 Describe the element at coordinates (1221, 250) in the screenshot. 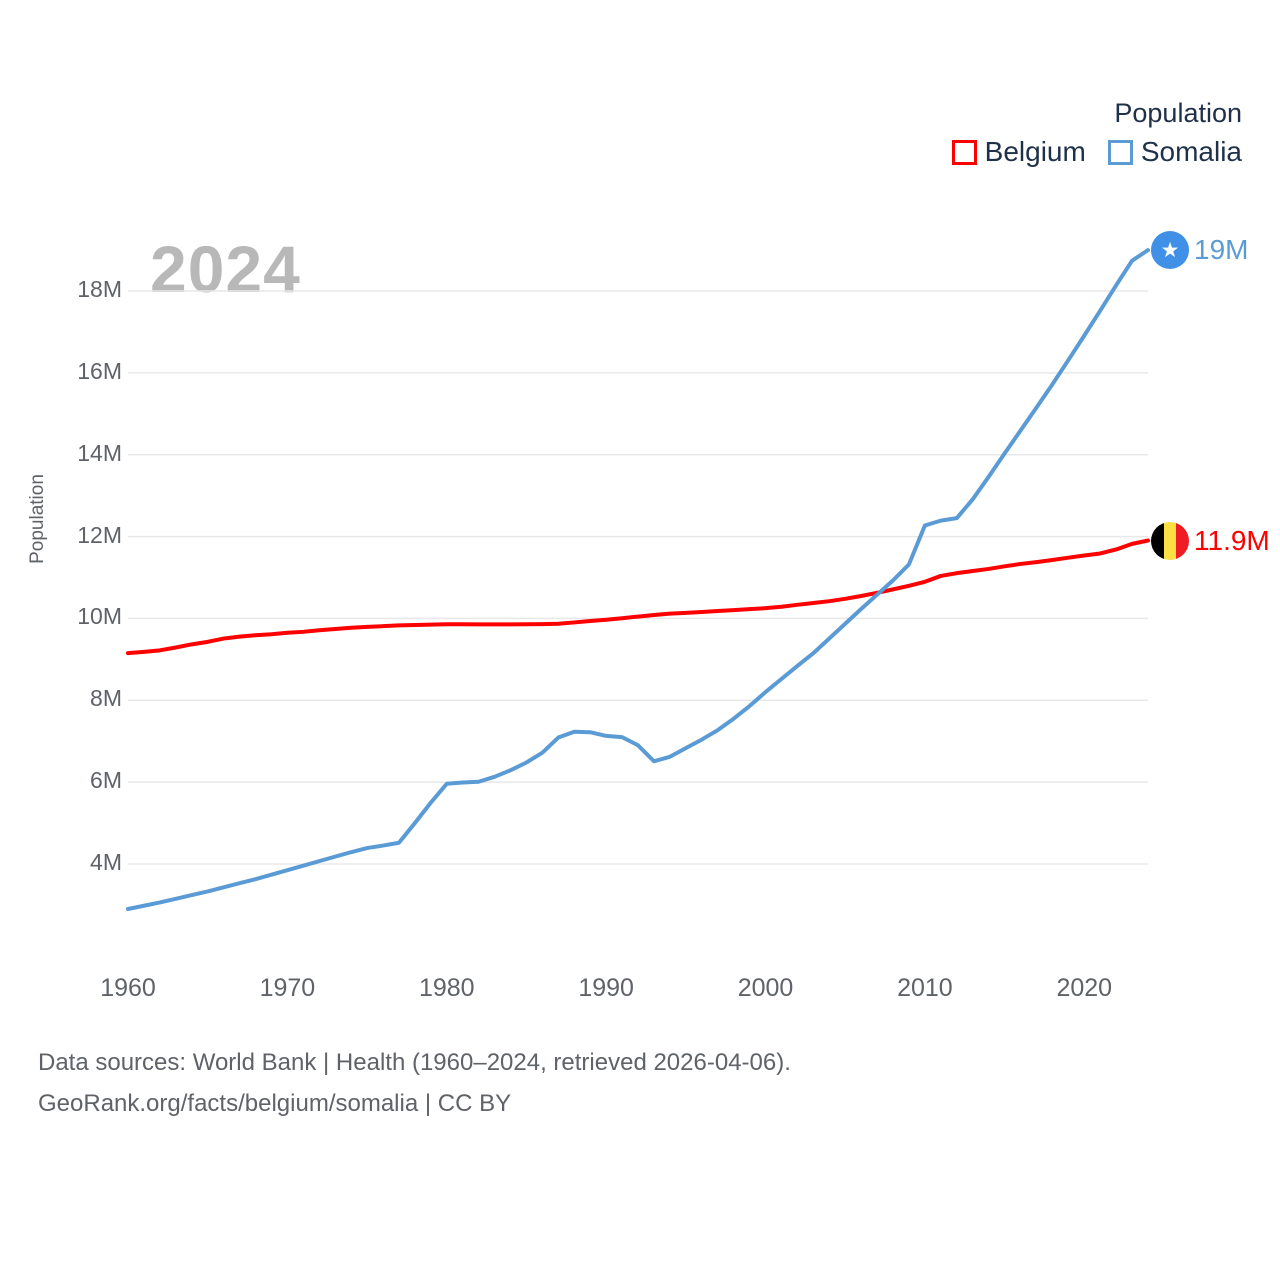

I see `endpoint-value-somalia: 19M` at that location.